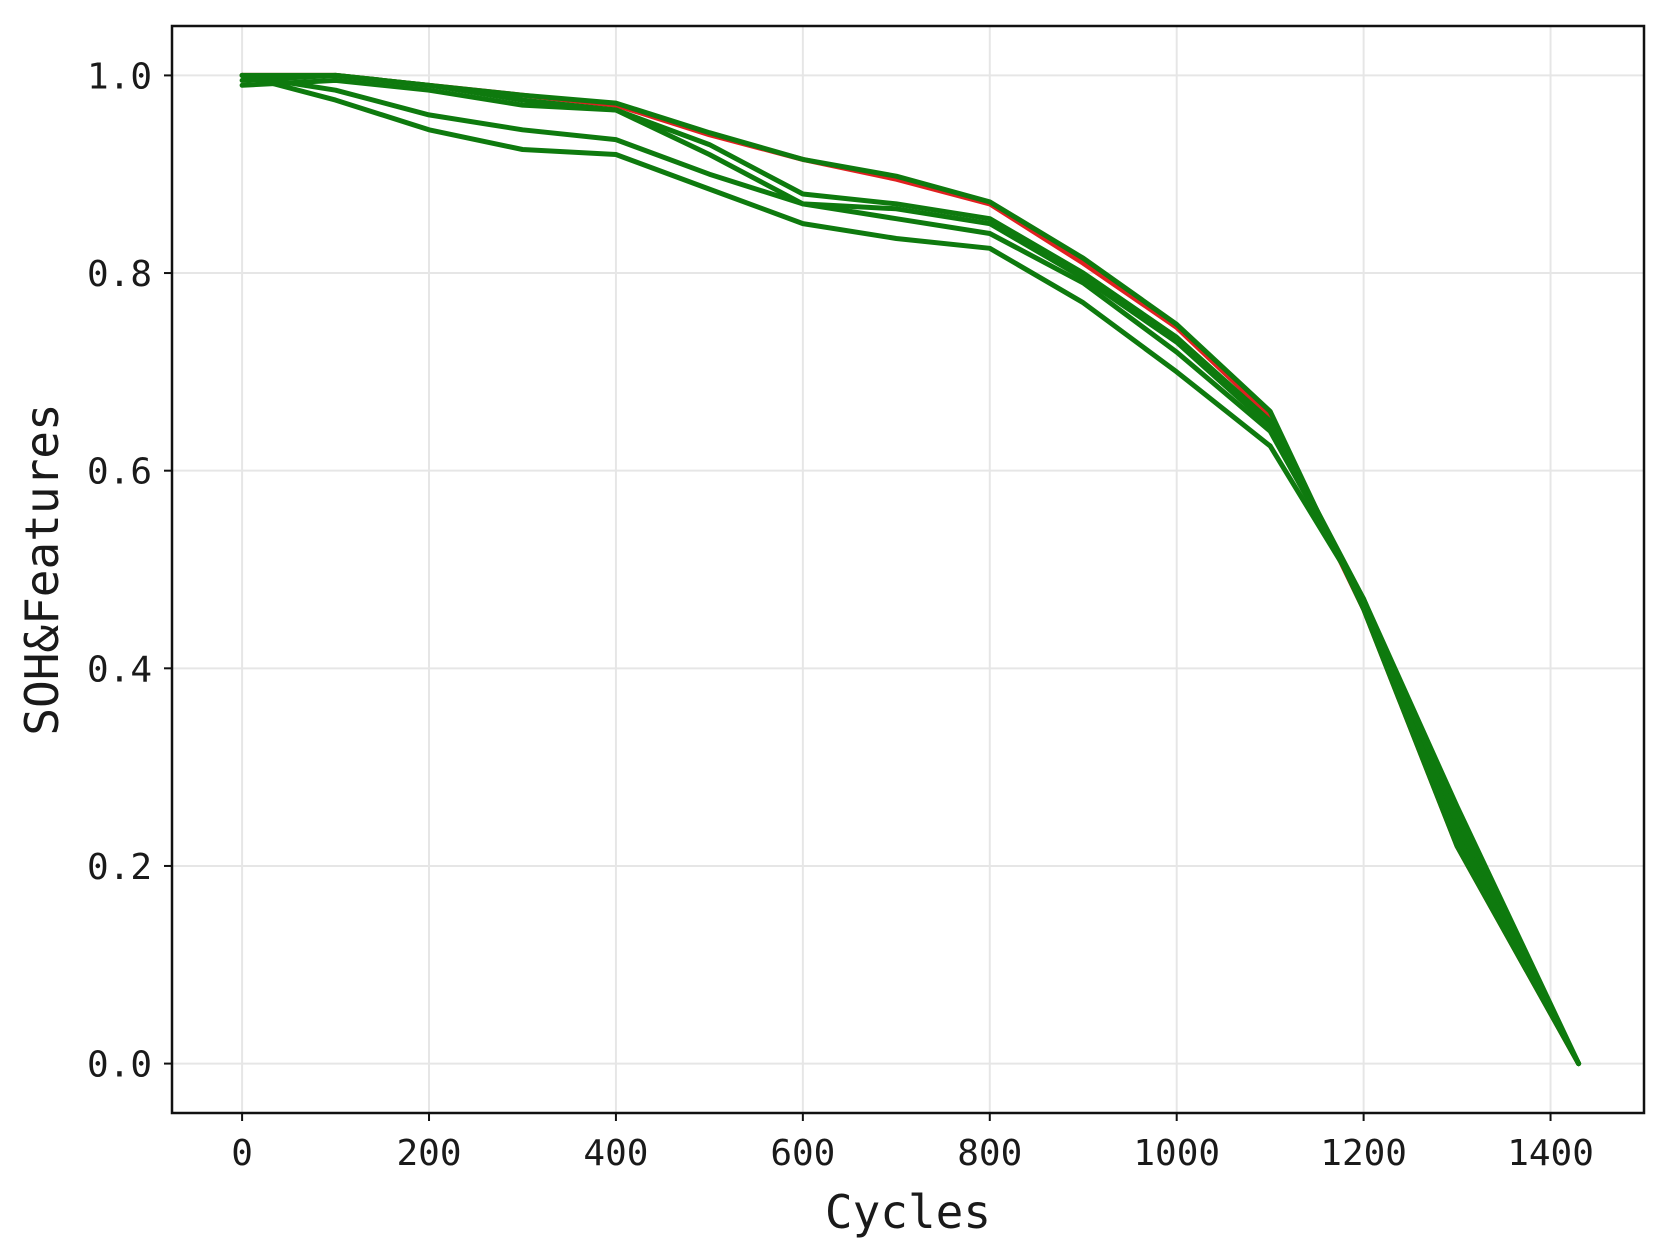 The width and height of the screenshot is (1654, 1245). I want to click on x-tick-label: 600, so click(802, 1153).